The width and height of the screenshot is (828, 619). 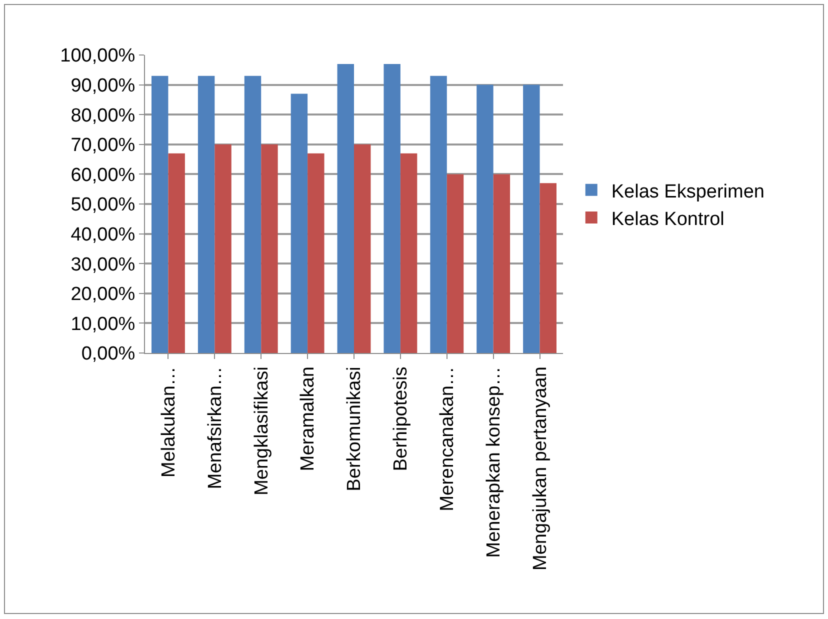 I want to click on y-tick-label: 80,00%, so click(x=103, y=115).